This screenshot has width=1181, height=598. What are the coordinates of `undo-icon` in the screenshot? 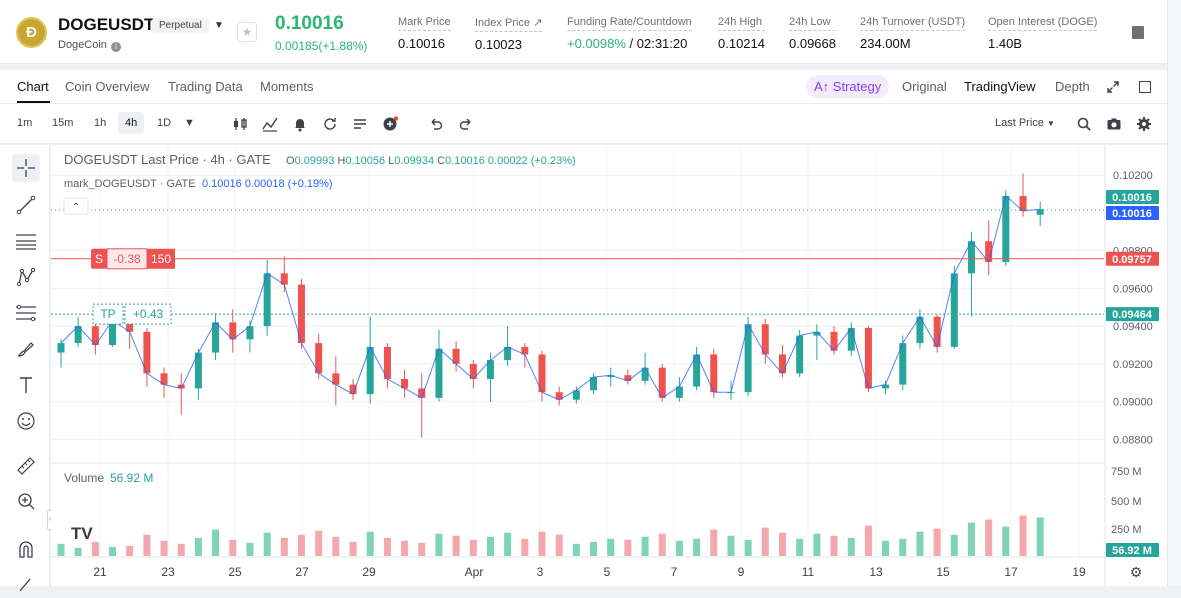 It's located at (436, 124).